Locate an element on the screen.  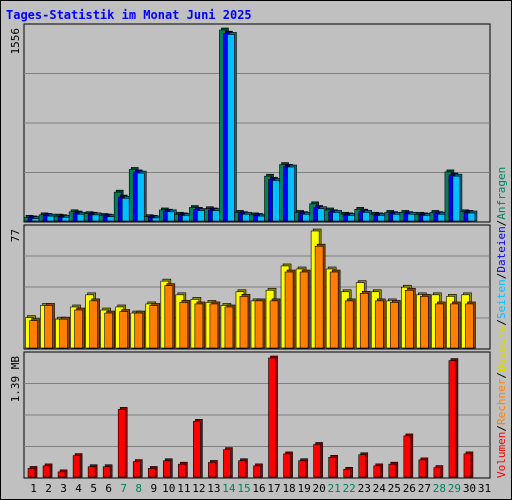
x-tick-label: 1 is located at coordinates (33, 488).